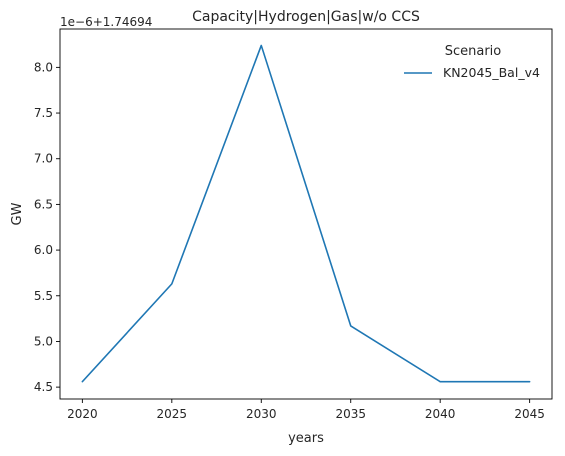 The height and width of the screenshot is (456, 565). Describe the element at coordinates (440, 414) in the screenshot. I see `x-tick-label: 2040` at that location.